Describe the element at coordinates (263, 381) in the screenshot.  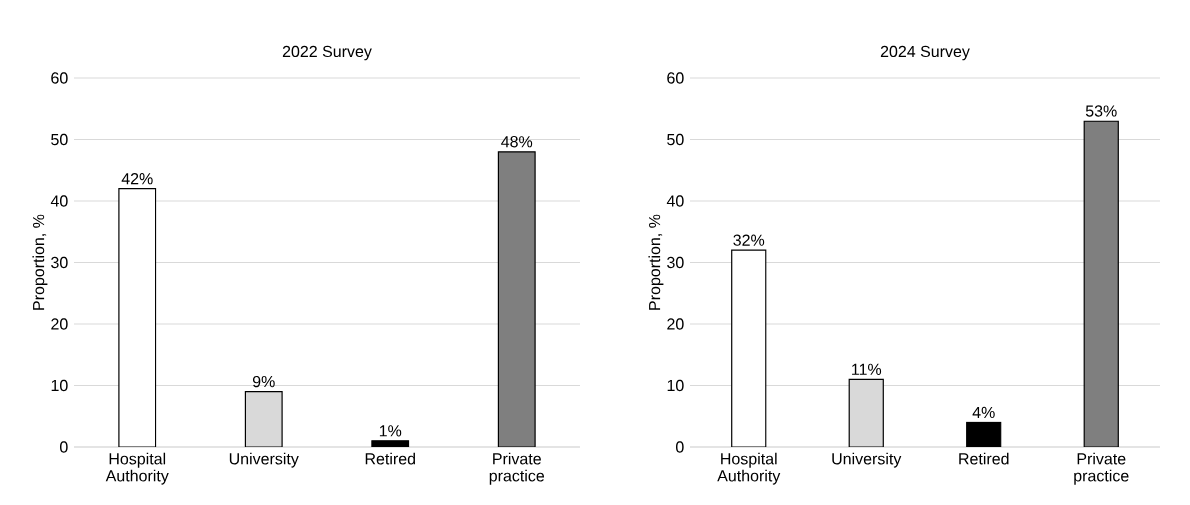
I see `data-label: 9%` at that location.